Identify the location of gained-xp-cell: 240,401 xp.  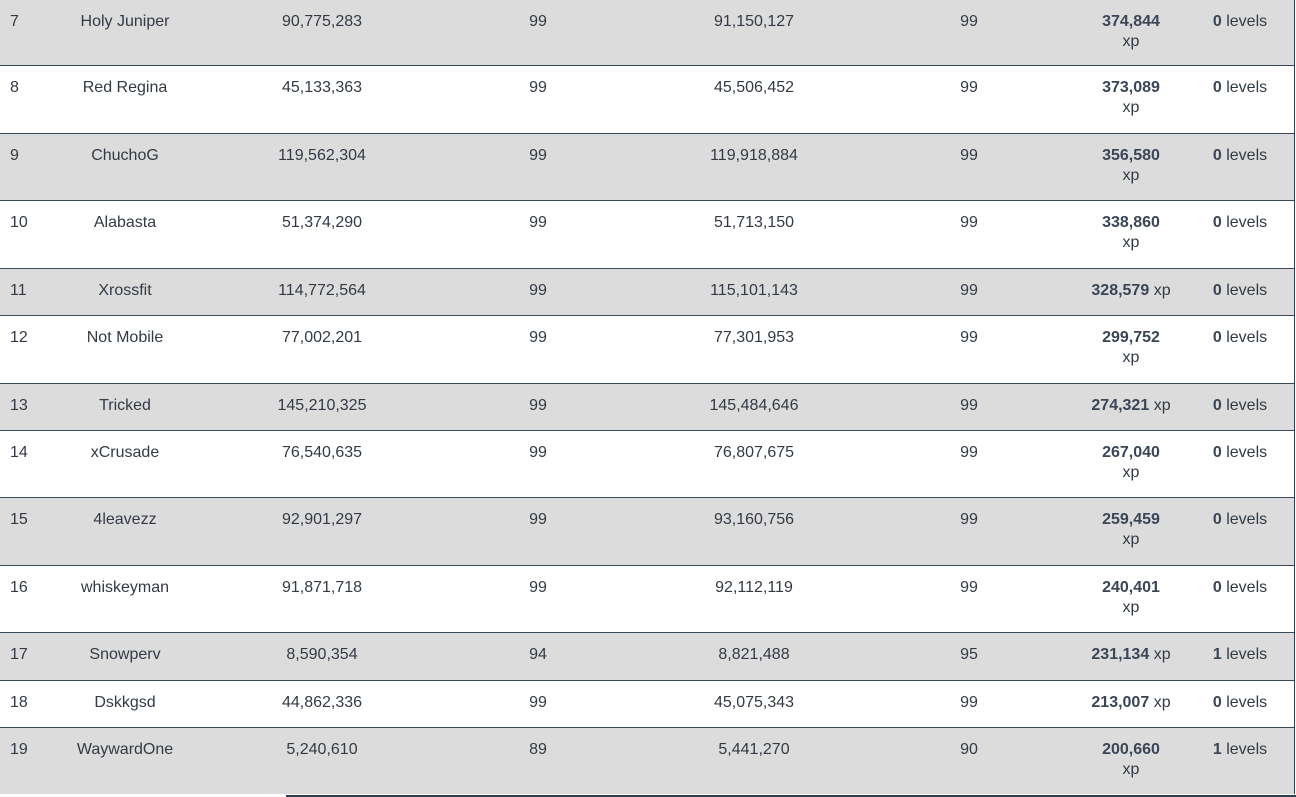
(1131, 598).